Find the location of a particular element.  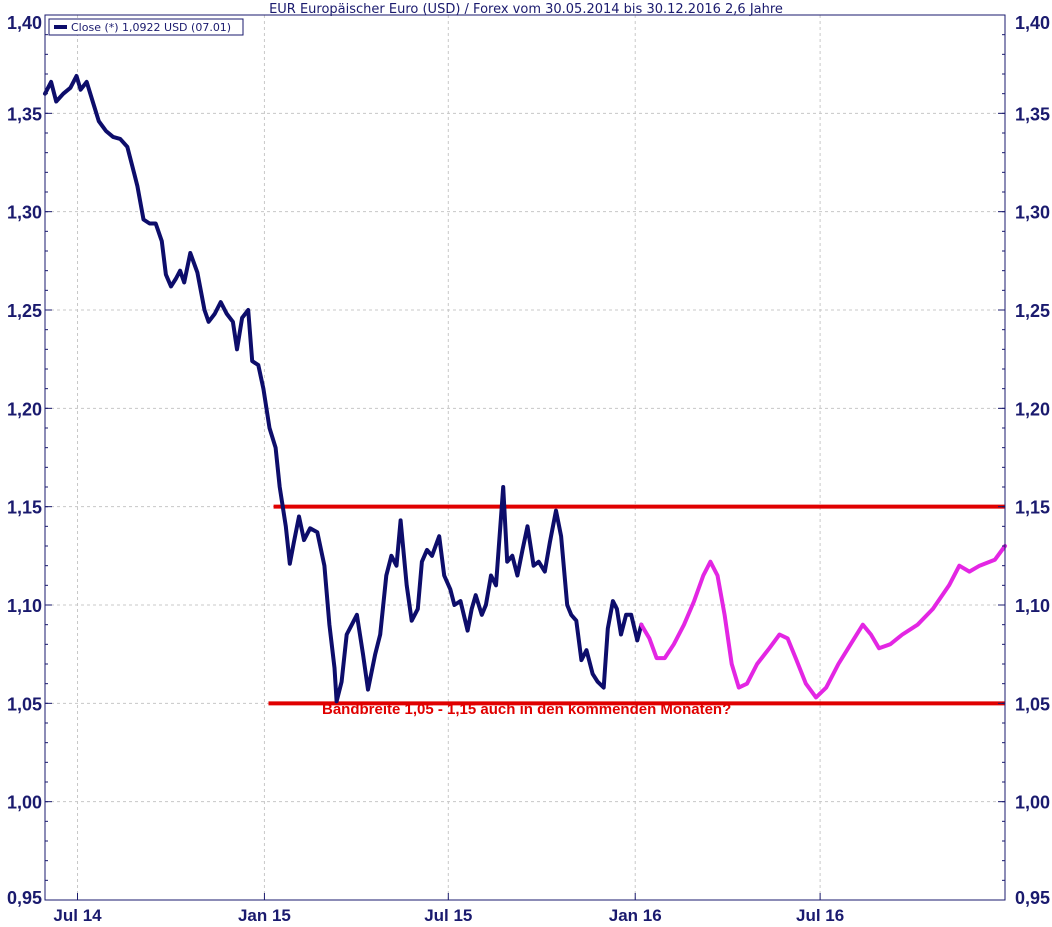

x-tick-label: Jul 15 is located at coordinates (448, 915).